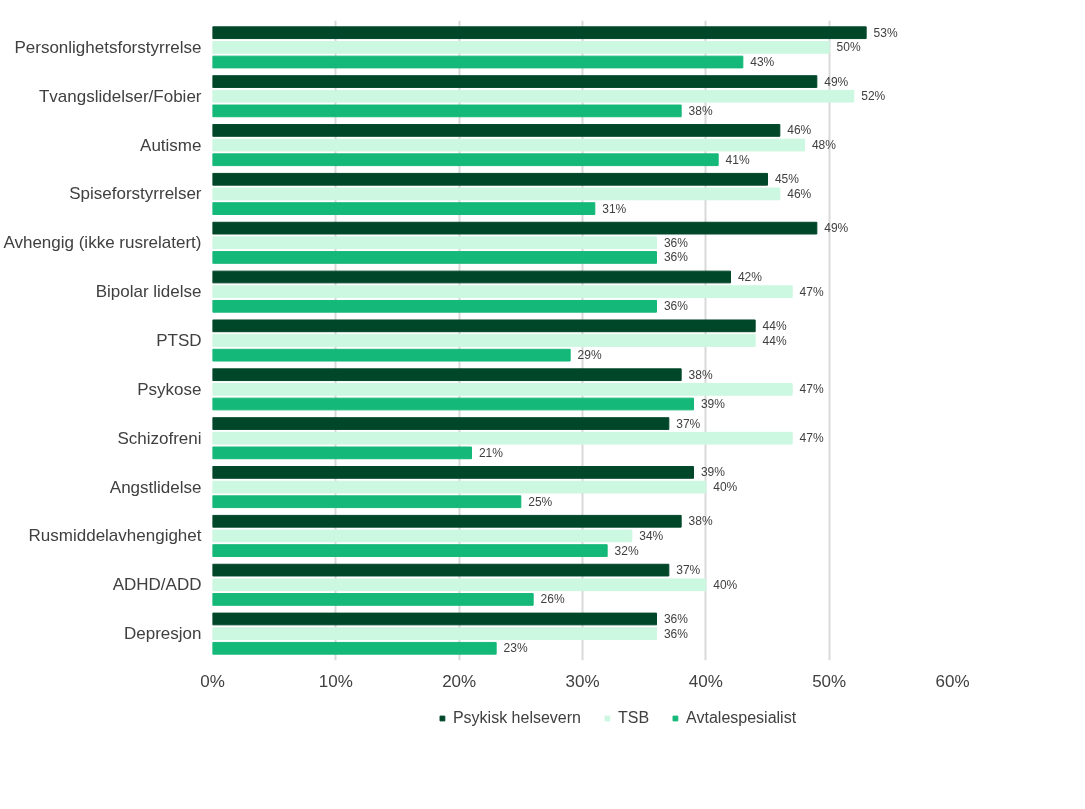 This screenshot has height=809, width=1085. What do you see at coordinates (589, 355) in the screenshot?
I see `data-label: 29%` at bounding box center [589, 355].